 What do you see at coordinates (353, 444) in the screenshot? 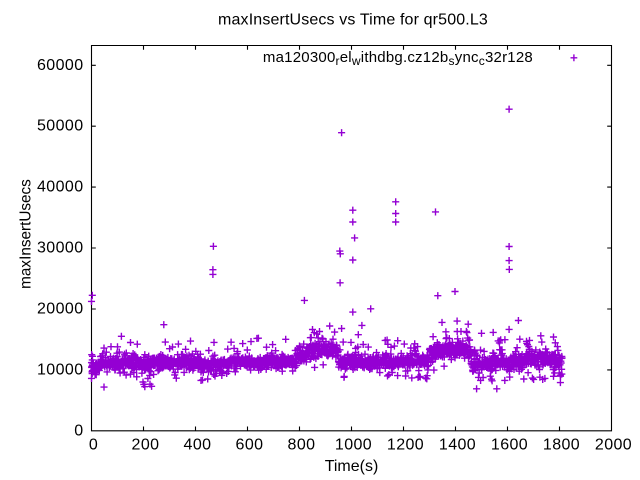
I see `svg-text: 1000` at bounding box center [353, 444].